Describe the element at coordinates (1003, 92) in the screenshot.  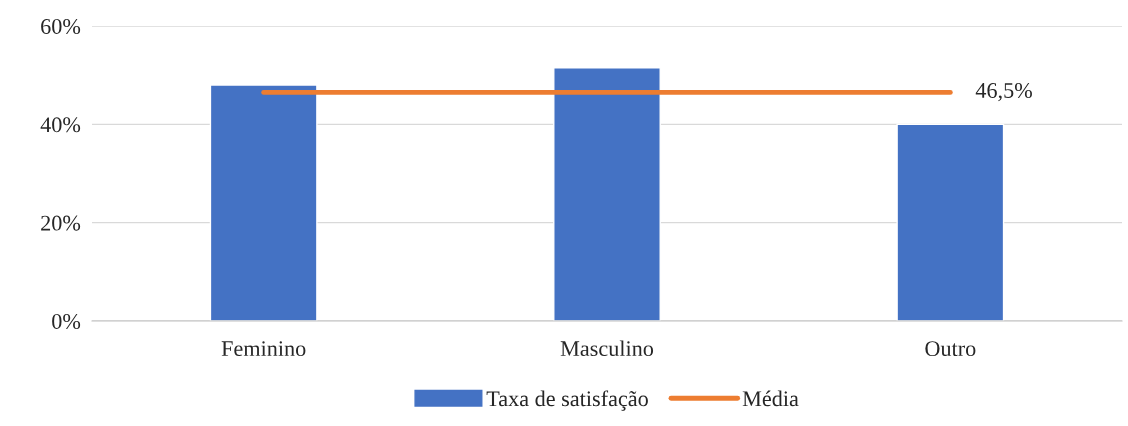
I see `data-label: 46,5%` at that location.